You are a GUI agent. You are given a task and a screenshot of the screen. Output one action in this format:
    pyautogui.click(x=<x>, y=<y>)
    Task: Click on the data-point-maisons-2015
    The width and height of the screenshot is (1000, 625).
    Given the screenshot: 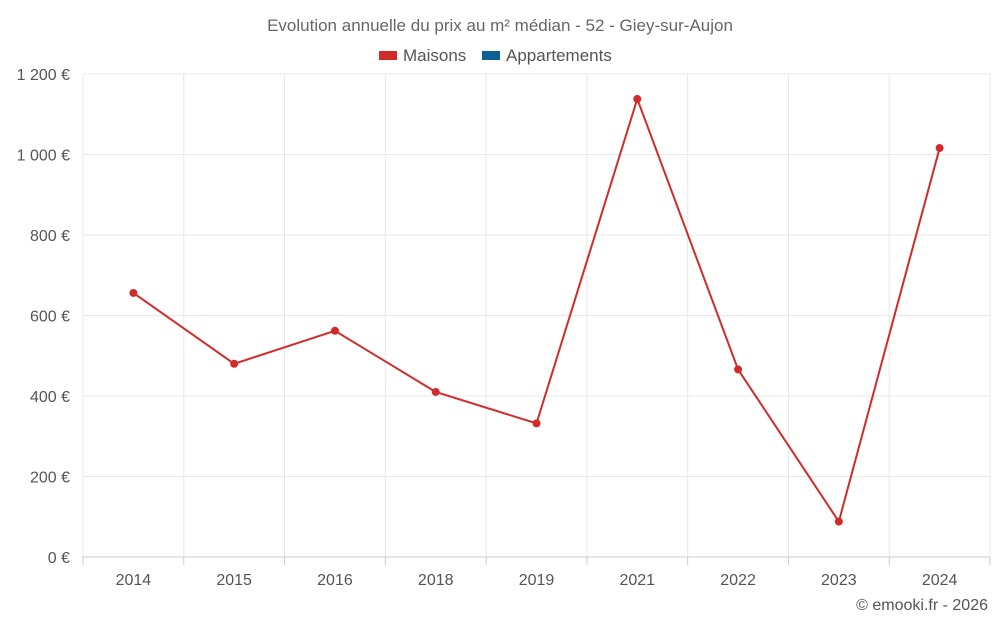 What is the action you would take?
    pyautogui.click(x=234, y=363)
    